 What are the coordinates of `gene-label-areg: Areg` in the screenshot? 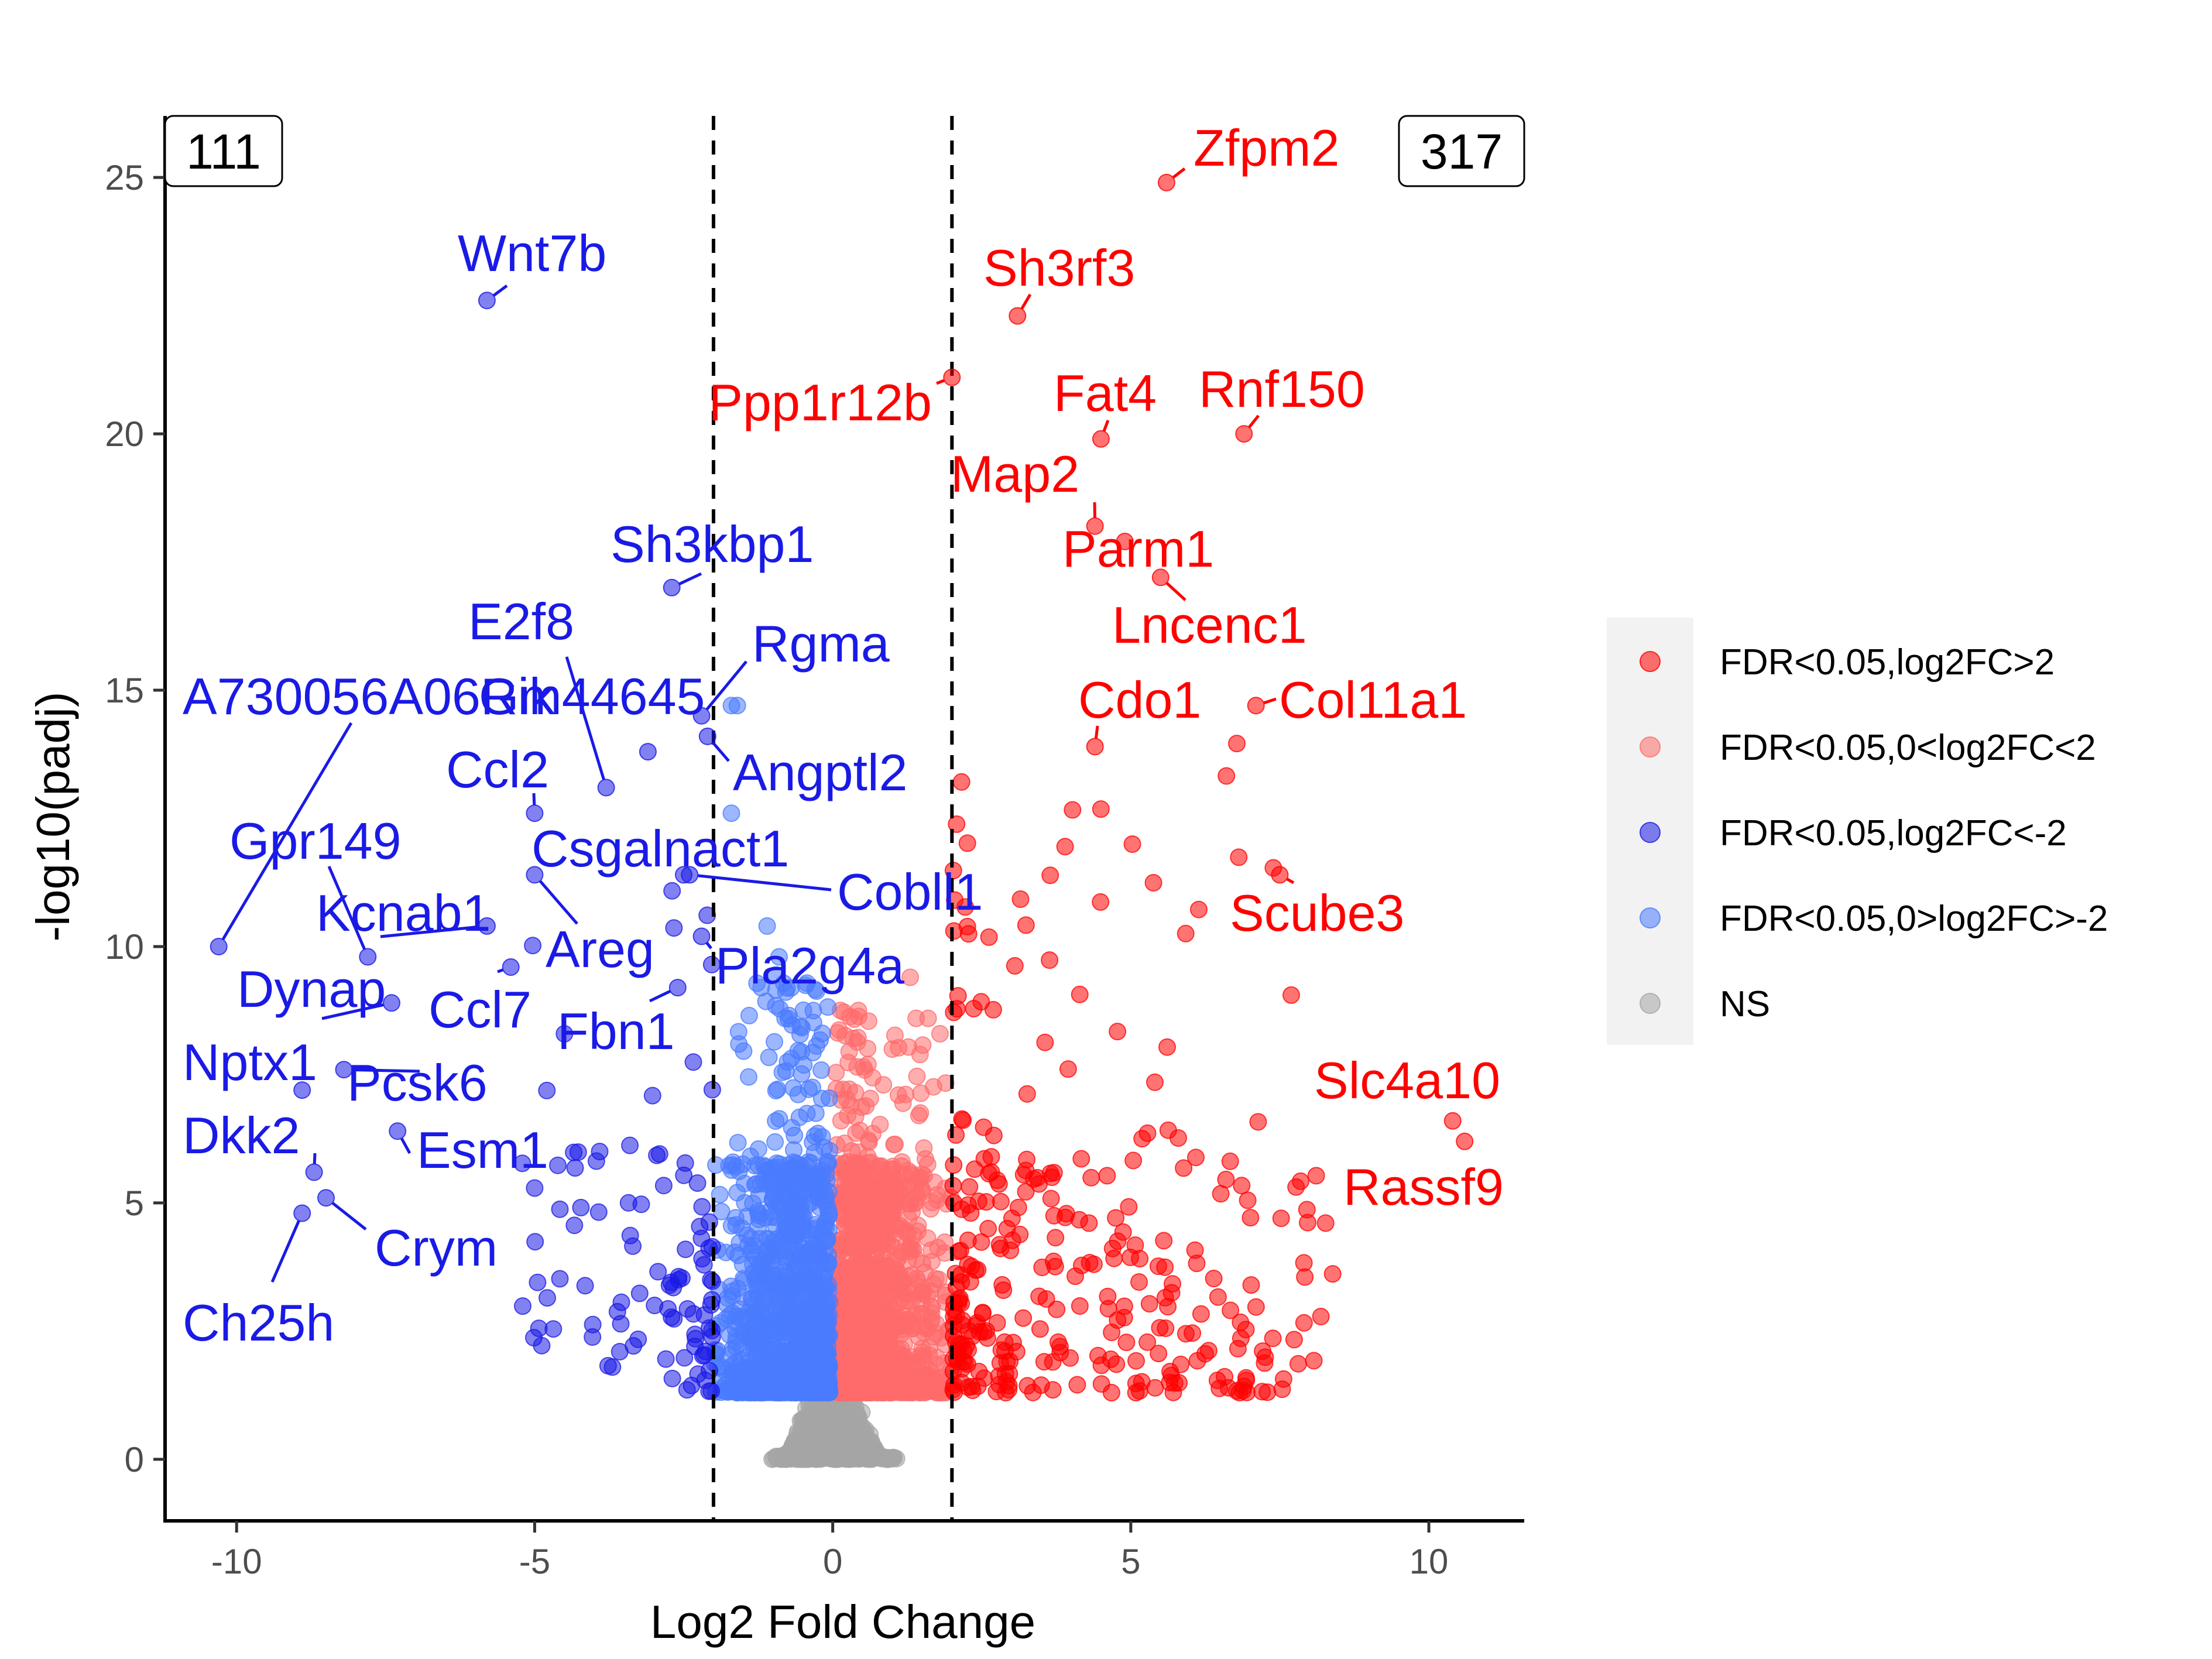 It's located at (600, 949).